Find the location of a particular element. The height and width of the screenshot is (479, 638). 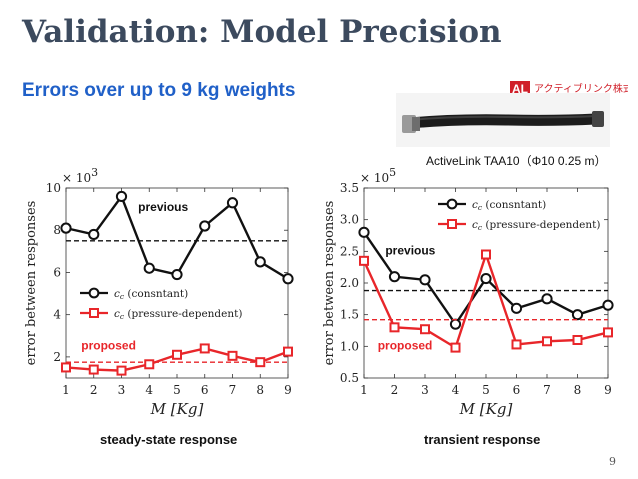

photo-caption: ActiveLink TAA10（Φ10 0.25 m） is located at coordinates (516, 161).